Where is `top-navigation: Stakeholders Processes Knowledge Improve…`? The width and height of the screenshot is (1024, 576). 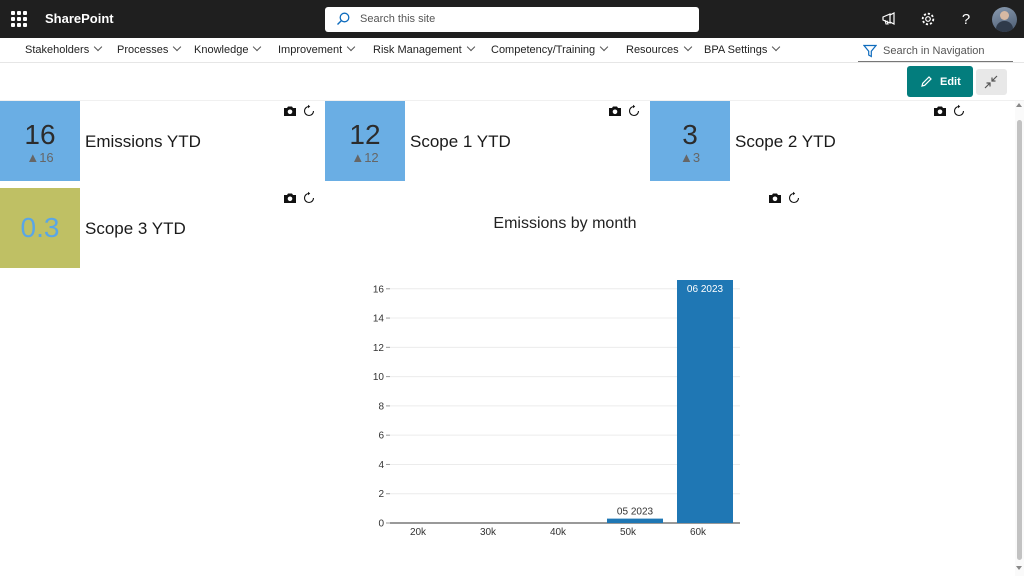 top-navigation: Stakeholders Processes Knowledge Improve… is located at coordinates (512, 50).